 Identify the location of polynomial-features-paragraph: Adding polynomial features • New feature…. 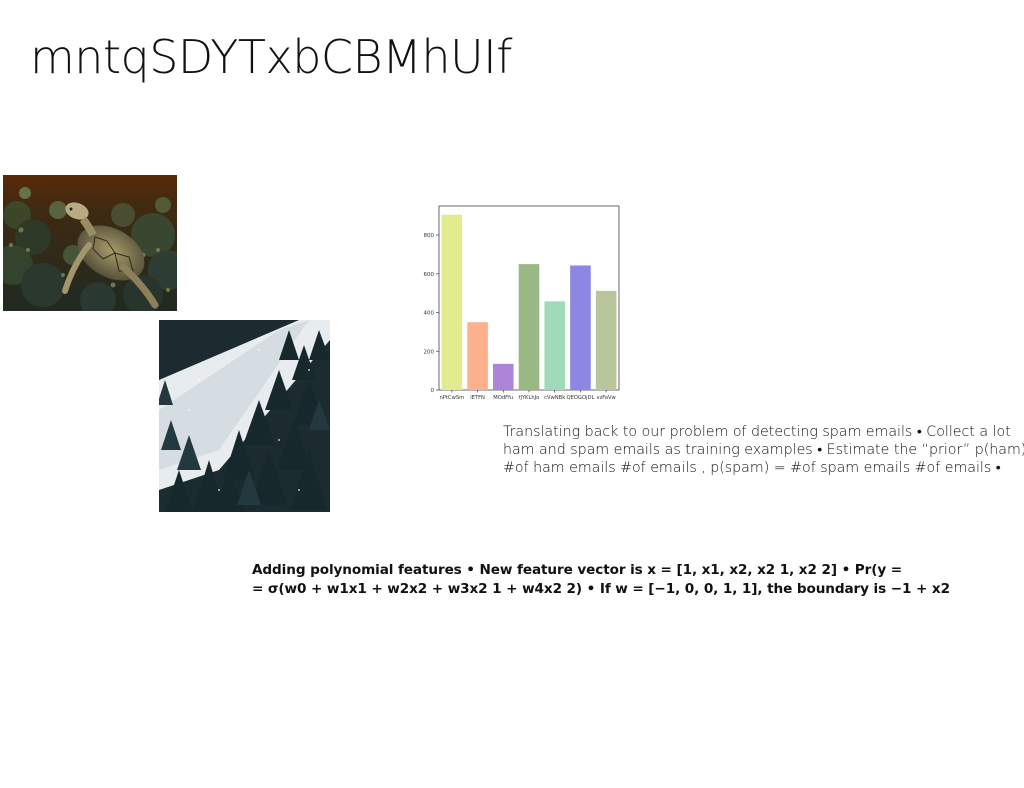
(632, 580).